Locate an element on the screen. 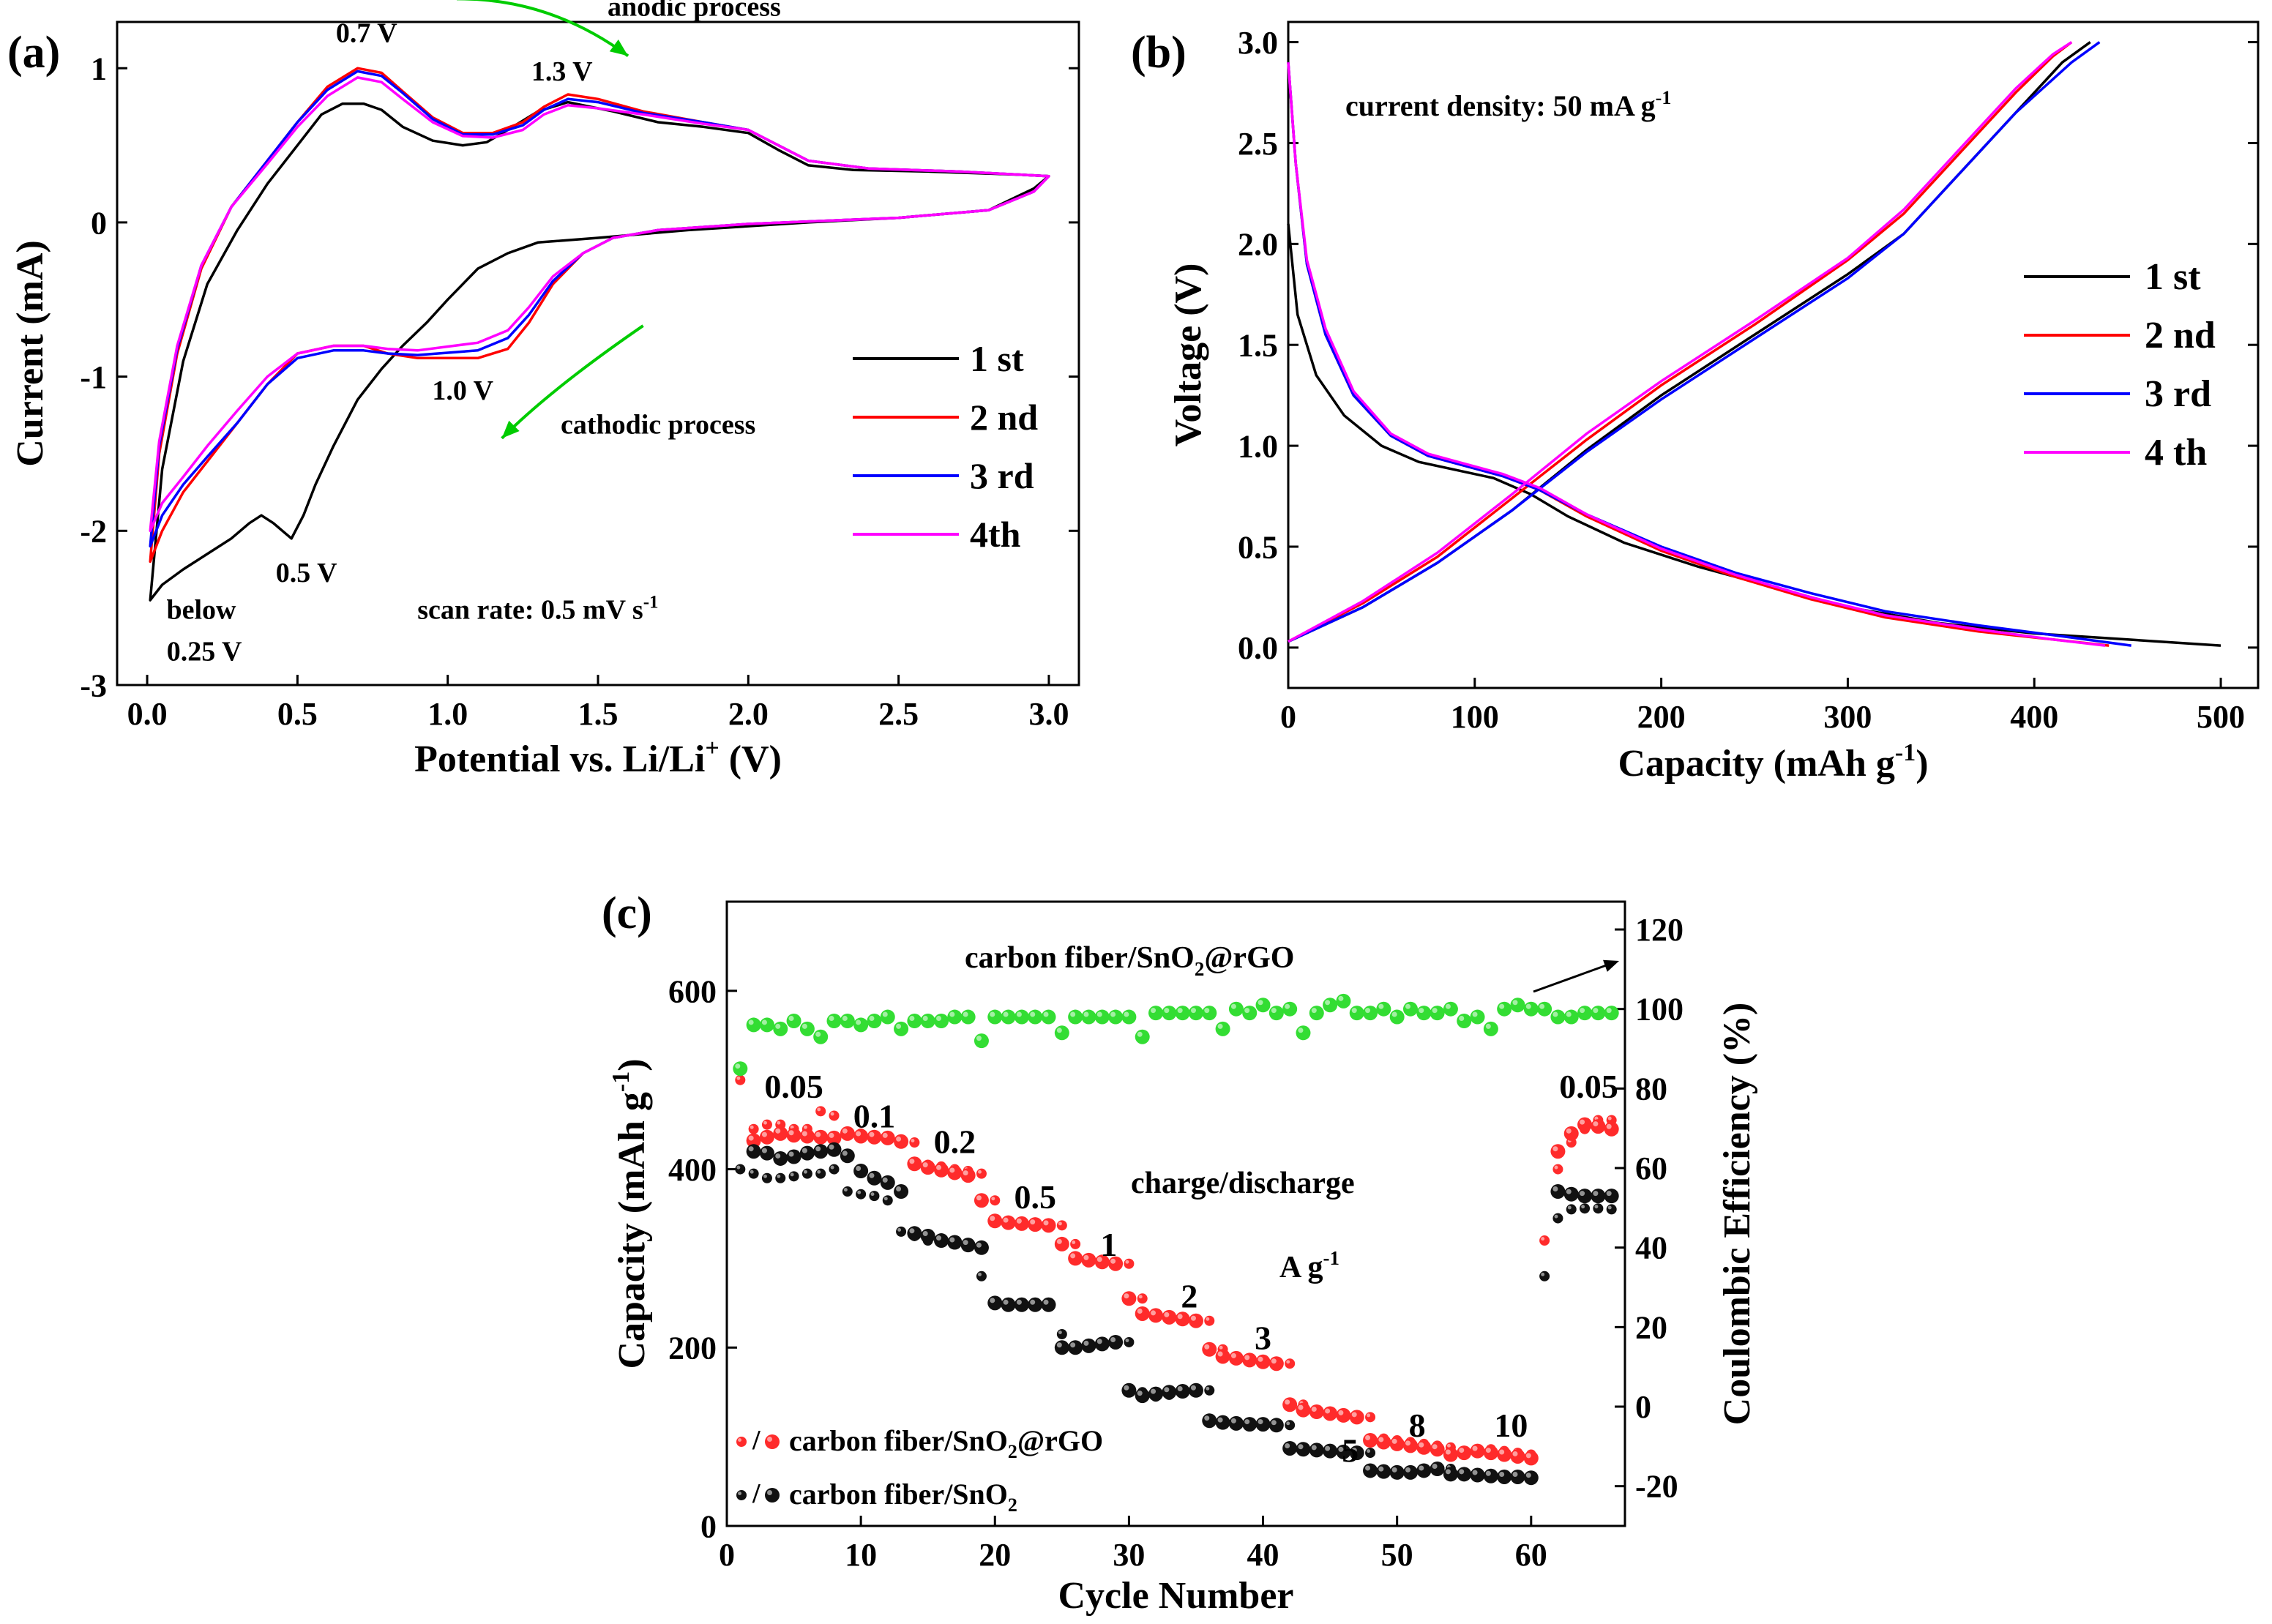 This screenshot has height=1624, width=2272. legend-small-red-marker-highlight is located at coordinates (739, 1440).